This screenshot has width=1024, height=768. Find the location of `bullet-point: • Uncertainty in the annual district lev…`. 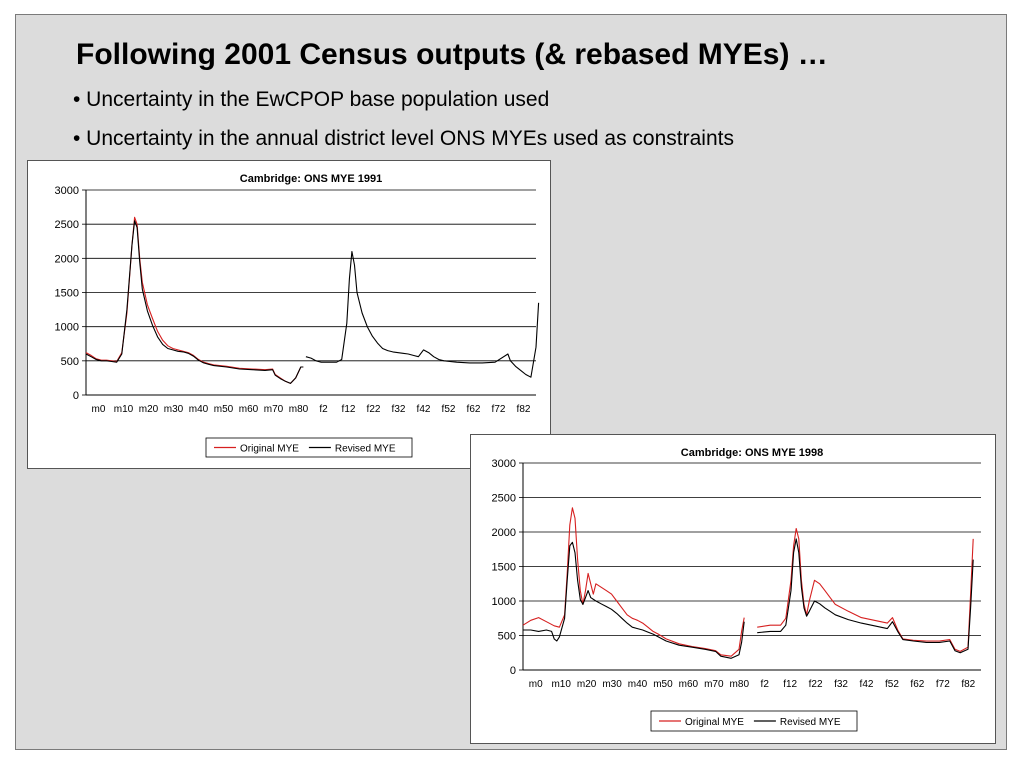

bullet-point: • Uncertainty in the annual district lev… is located at coordinates (403, 138).